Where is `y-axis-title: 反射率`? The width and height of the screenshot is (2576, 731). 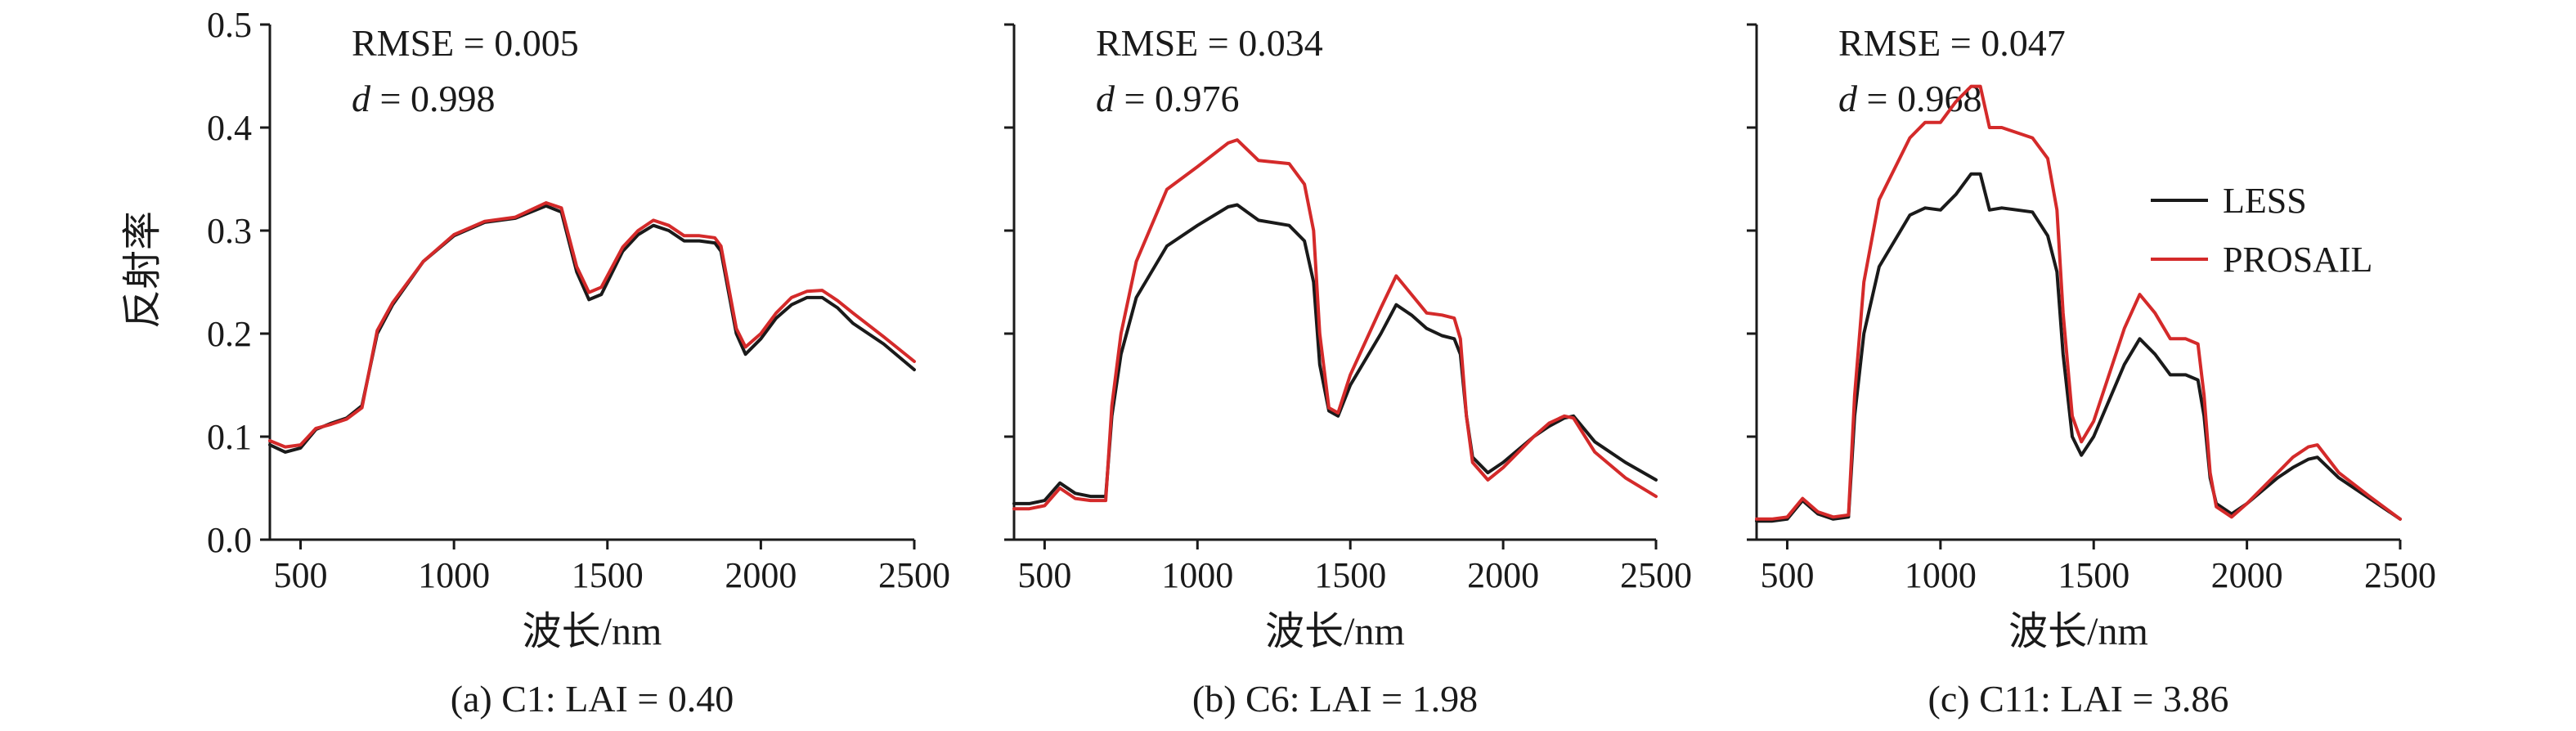 y-axis-title: 反射率 is located at coordinates (142, 270).